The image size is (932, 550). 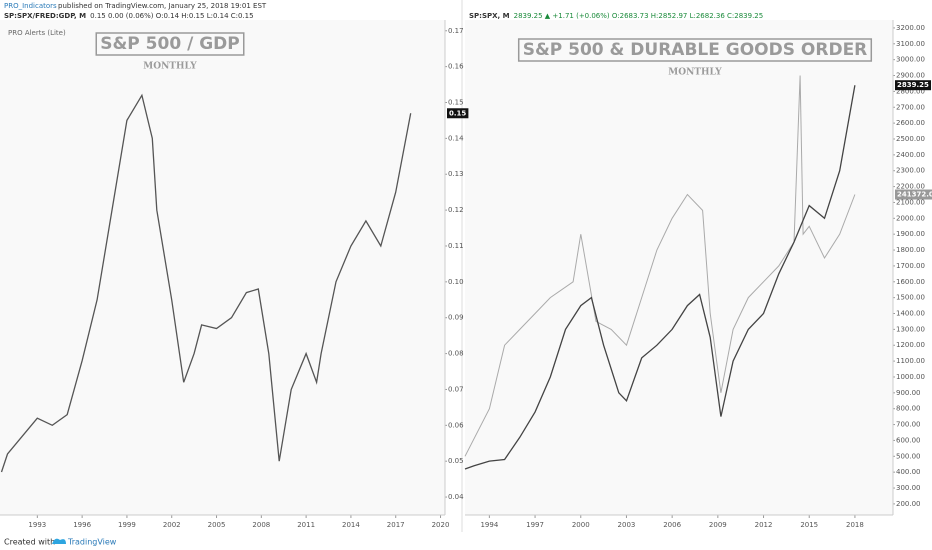 I want to click on y-tick-label: 0.06, so click(x=456, y=425).